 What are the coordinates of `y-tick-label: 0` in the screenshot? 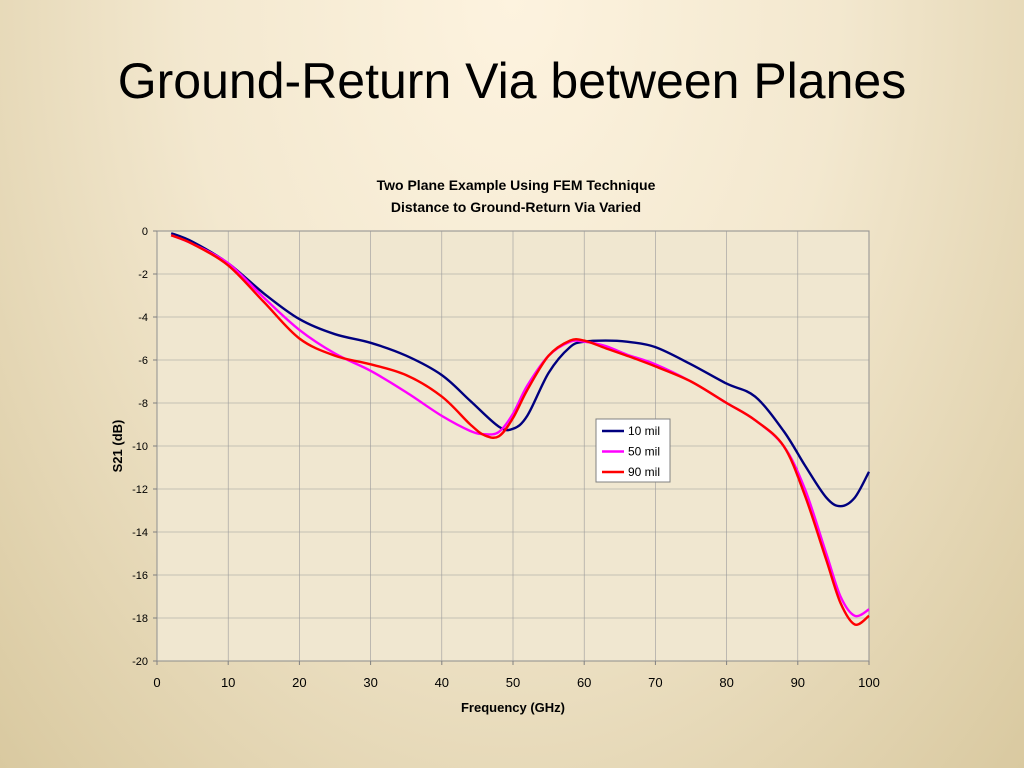 It's located at (145, 232).